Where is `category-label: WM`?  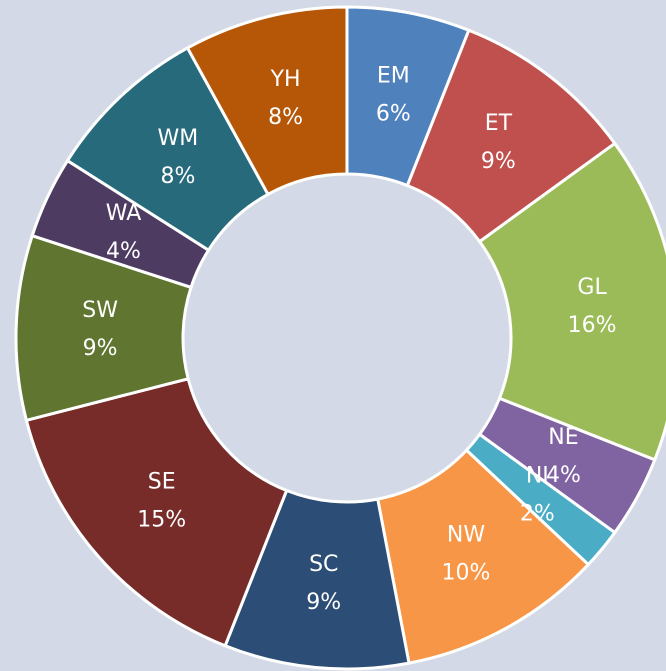 category-label: WM is located at coordinates (178, 138).